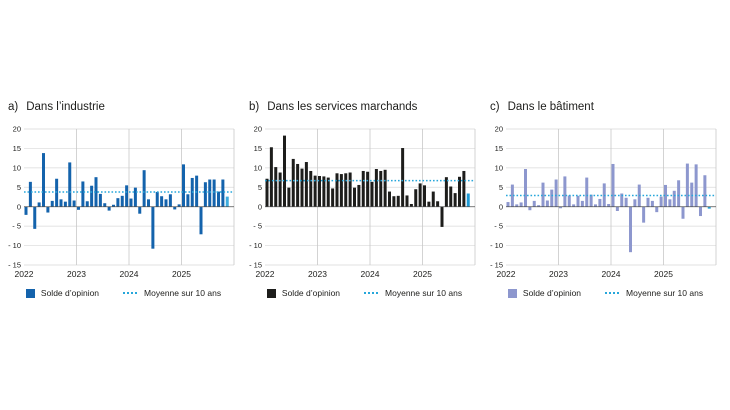 This screenshot has height=410, width=730. I want to click on chart-title: b) Dans les services marchands, so click(364, 107).